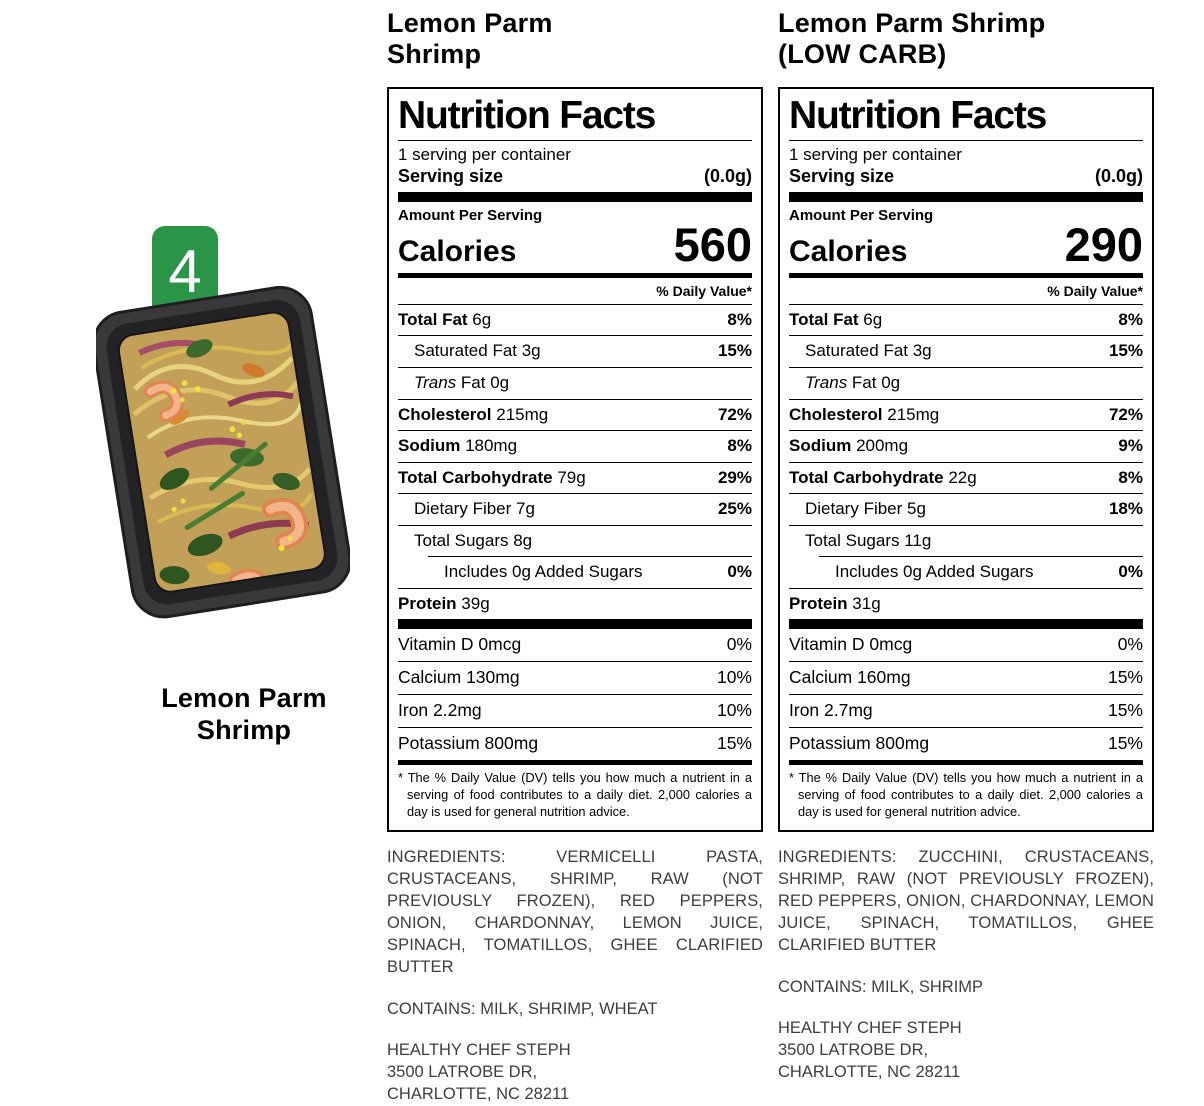 This screenshot has width=1204, height=1106. I want to click on nutrient-row-dietary-fiber: Dietary Fiber 7g 25%, so click(575, 509).